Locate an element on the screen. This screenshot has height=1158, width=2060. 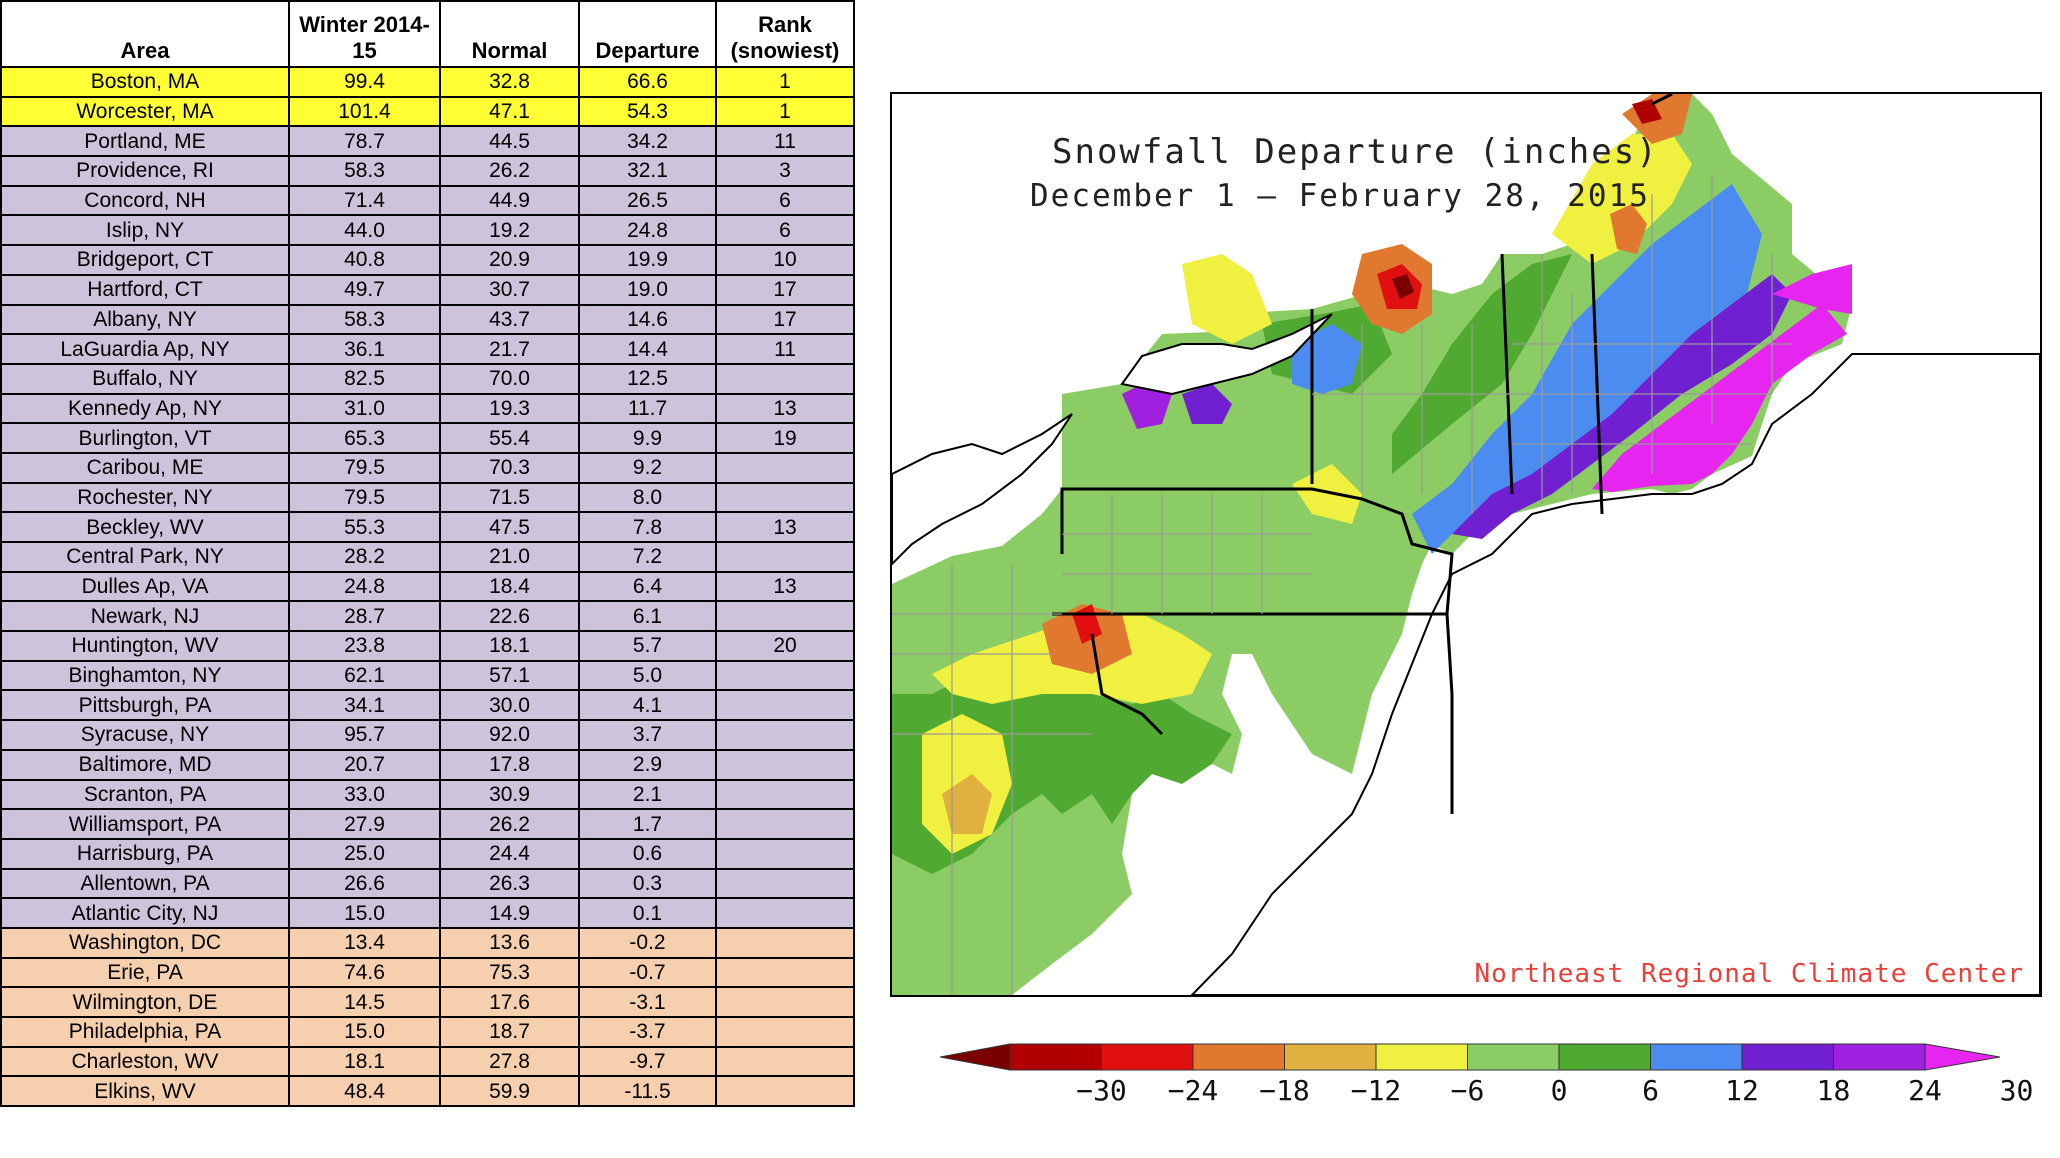
cell-area: Elkins, WV is located at coordinates (145, 1091).